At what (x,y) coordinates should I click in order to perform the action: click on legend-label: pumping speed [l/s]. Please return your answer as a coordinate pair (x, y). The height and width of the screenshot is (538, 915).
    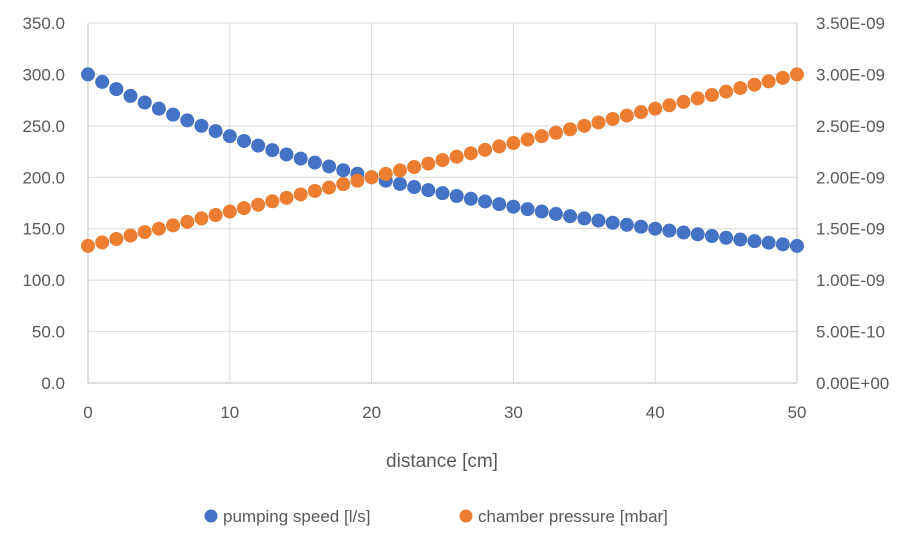
    Looking at the image, I should click on (296, 516).